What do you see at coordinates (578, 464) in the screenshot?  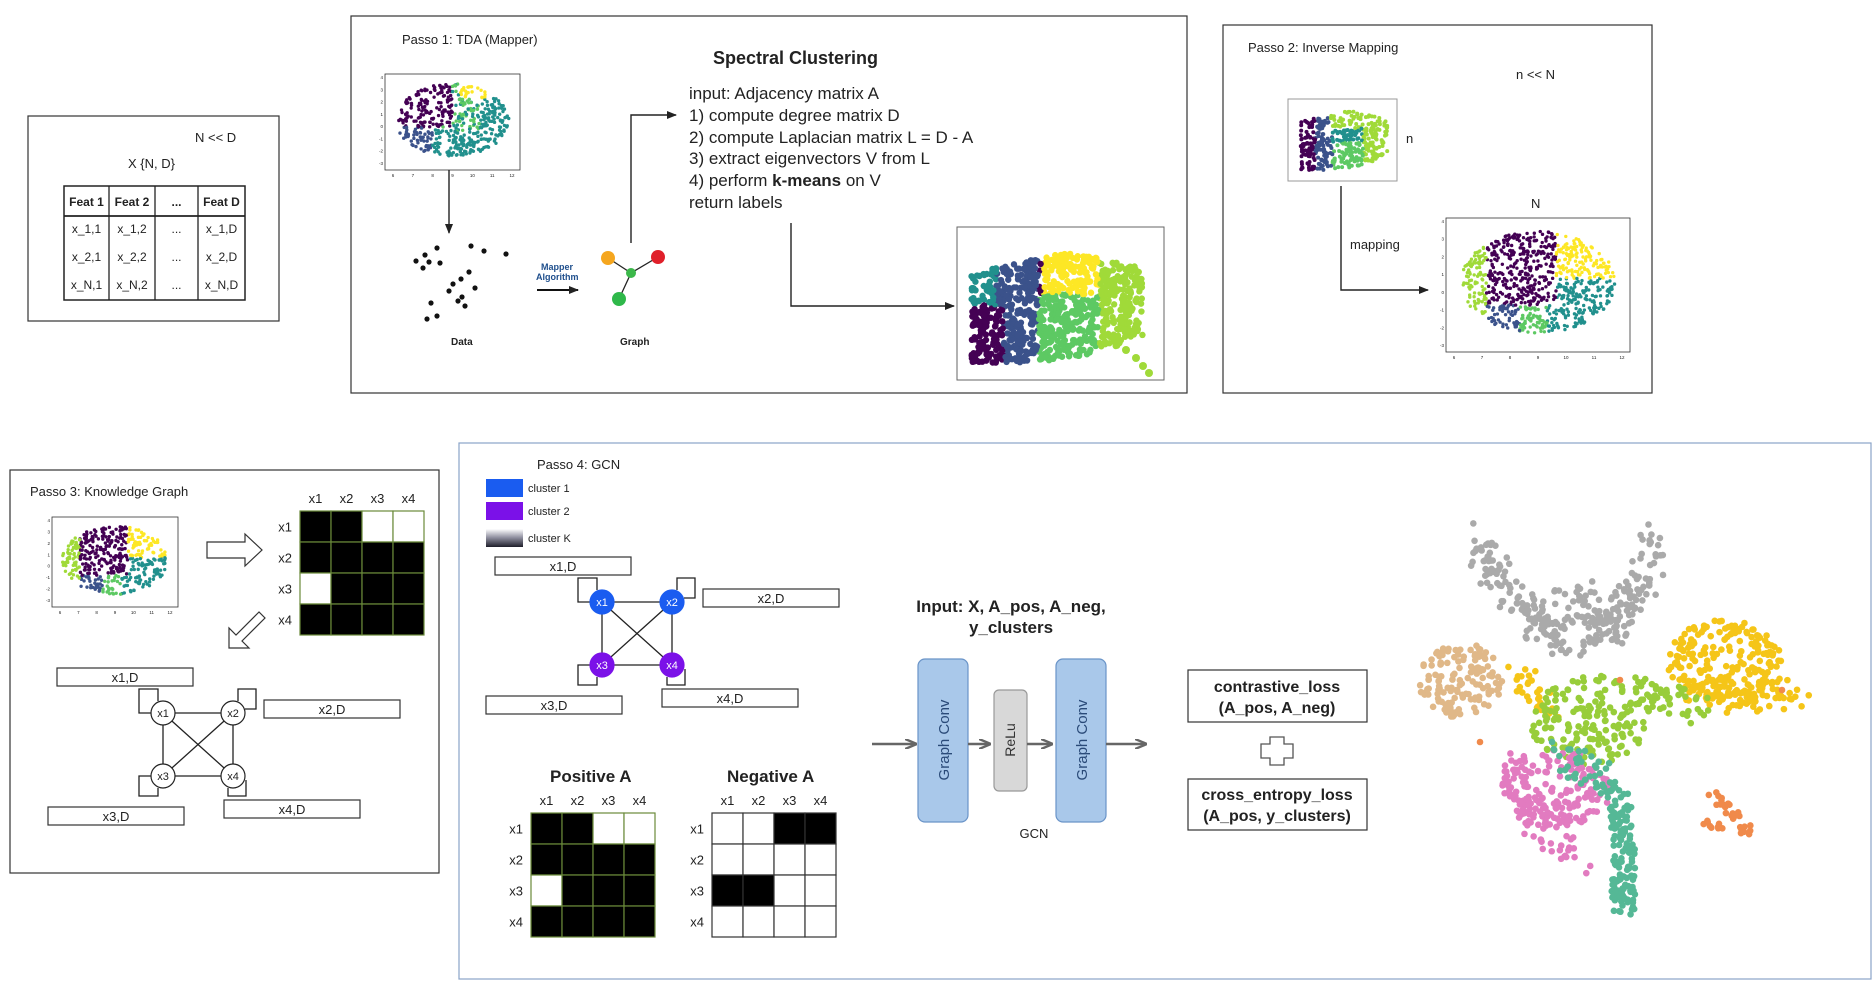 I see `step4-title: Passo 4: GCN` at bounding box center [578, 464].